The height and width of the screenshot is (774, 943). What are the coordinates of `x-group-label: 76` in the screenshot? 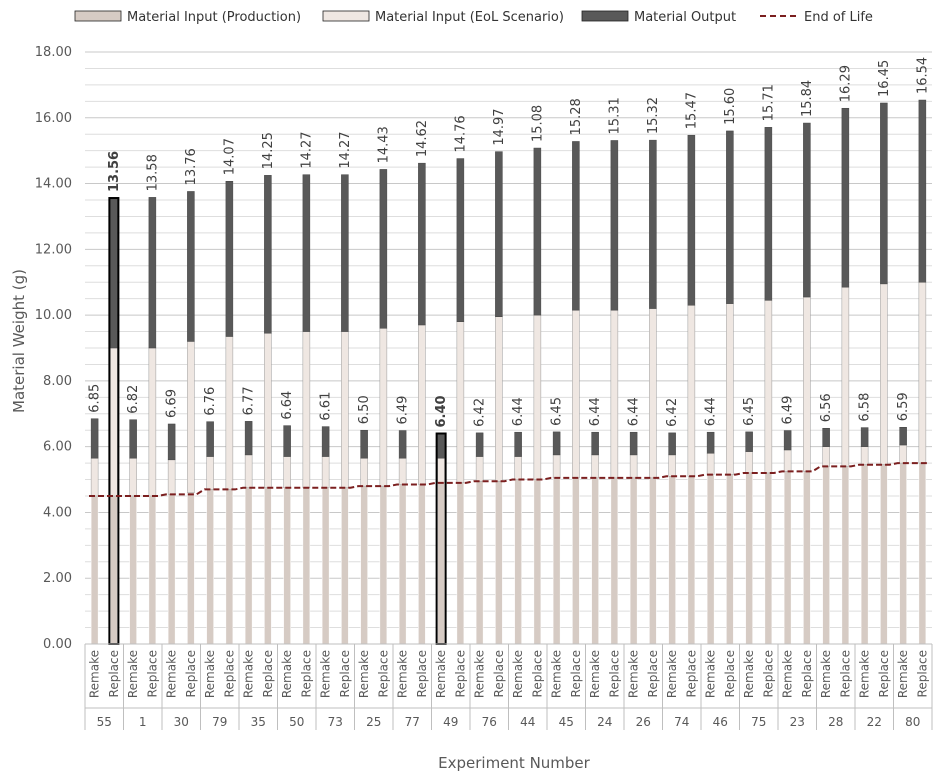 It's located at (489, 722).